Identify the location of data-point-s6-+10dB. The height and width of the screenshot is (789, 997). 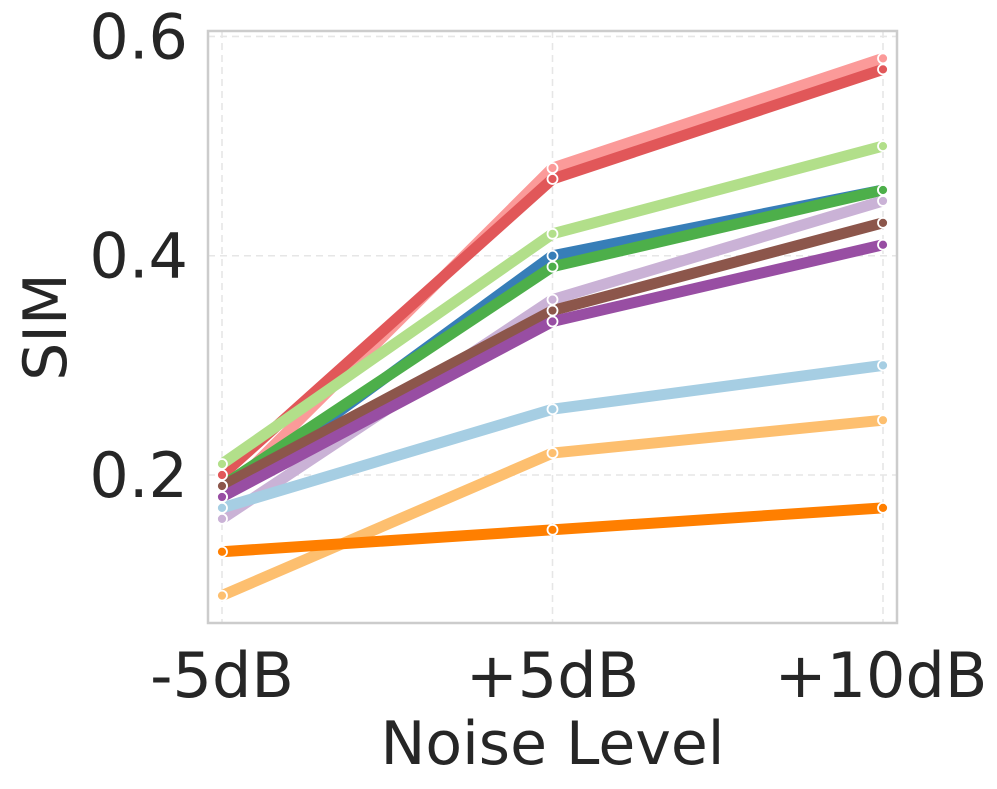
(883, 201).